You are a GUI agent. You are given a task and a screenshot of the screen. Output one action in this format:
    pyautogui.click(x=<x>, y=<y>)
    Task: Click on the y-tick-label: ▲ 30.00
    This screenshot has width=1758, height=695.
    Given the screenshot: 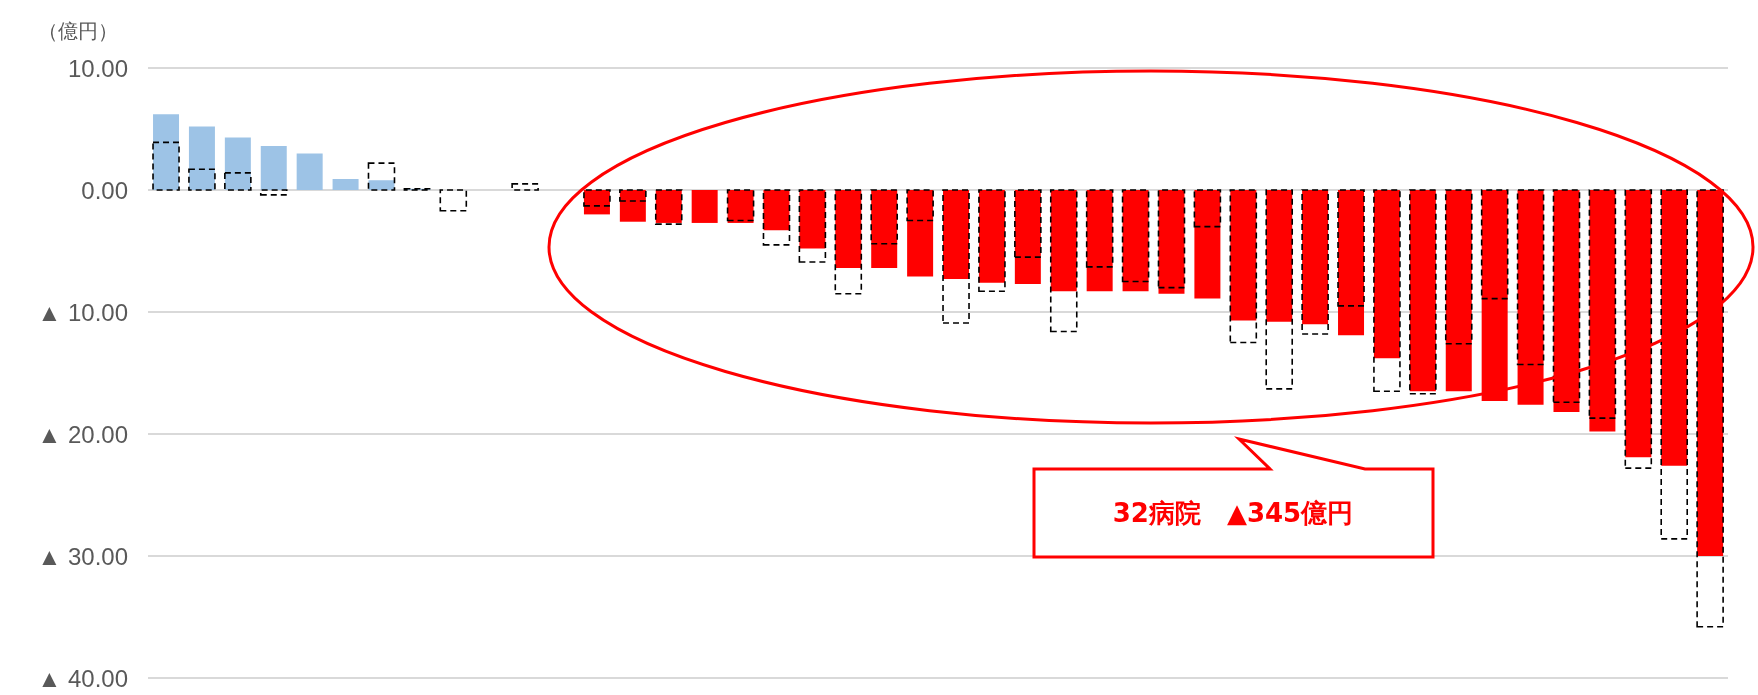 What is the action you would take?
    pyautogui.click(x=82, y=556)
    